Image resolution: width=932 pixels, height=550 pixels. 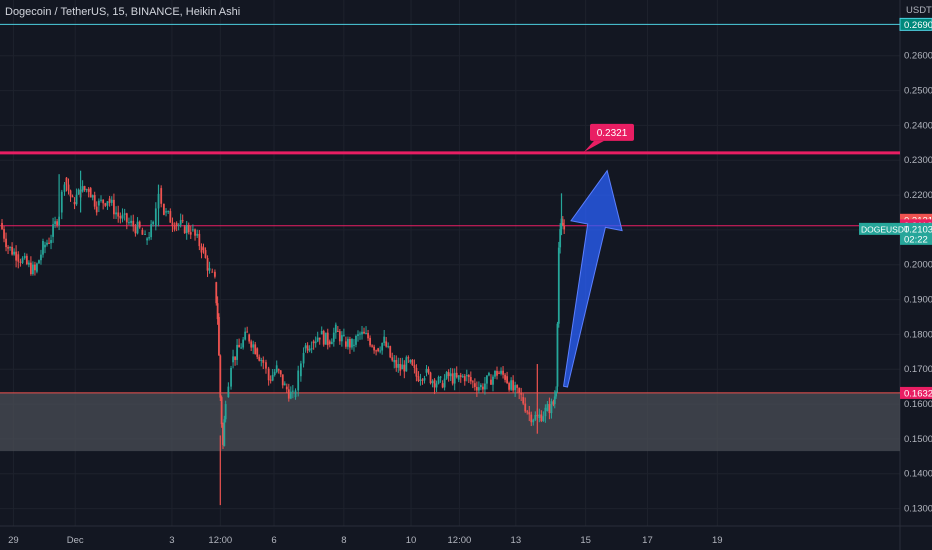 I want to click on time-axis: 29 Dec 3 12:00 6 8 10 12:00 13 15 17 19, so click(x=365, y=540).